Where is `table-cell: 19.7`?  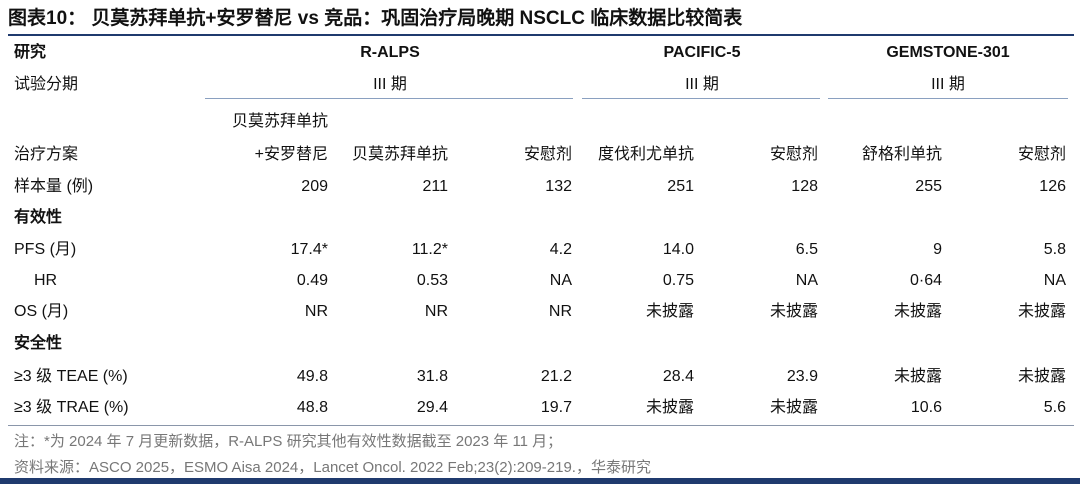
table-cell: 19.7 is located at coordinates (556, 407).